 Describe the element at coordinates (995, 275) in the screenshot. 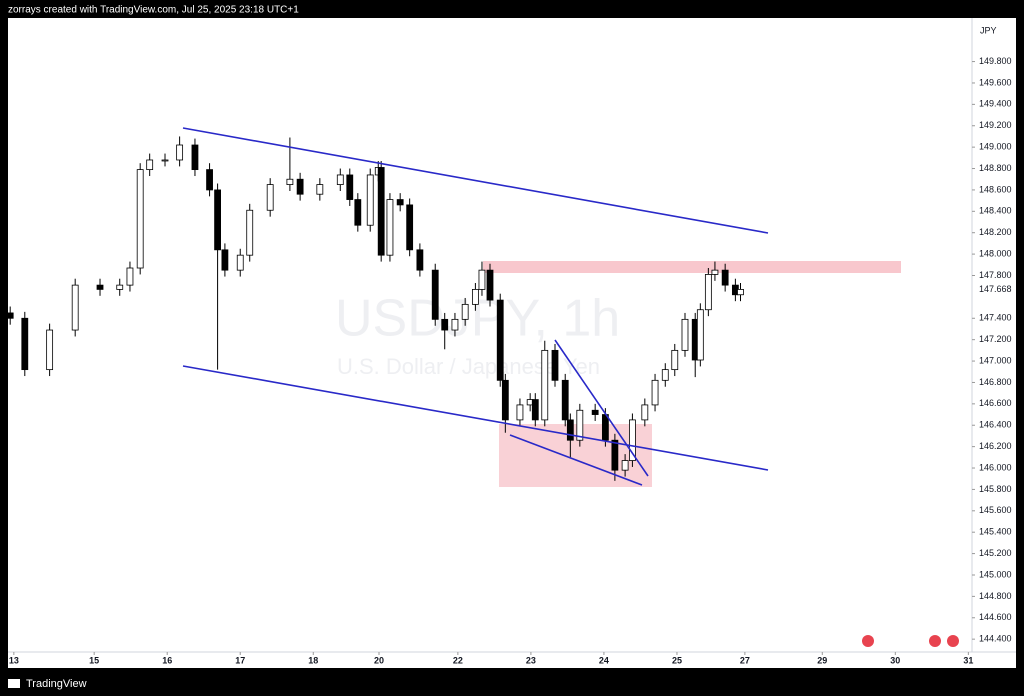

I see `y-tick-label: 147.800` at that location.